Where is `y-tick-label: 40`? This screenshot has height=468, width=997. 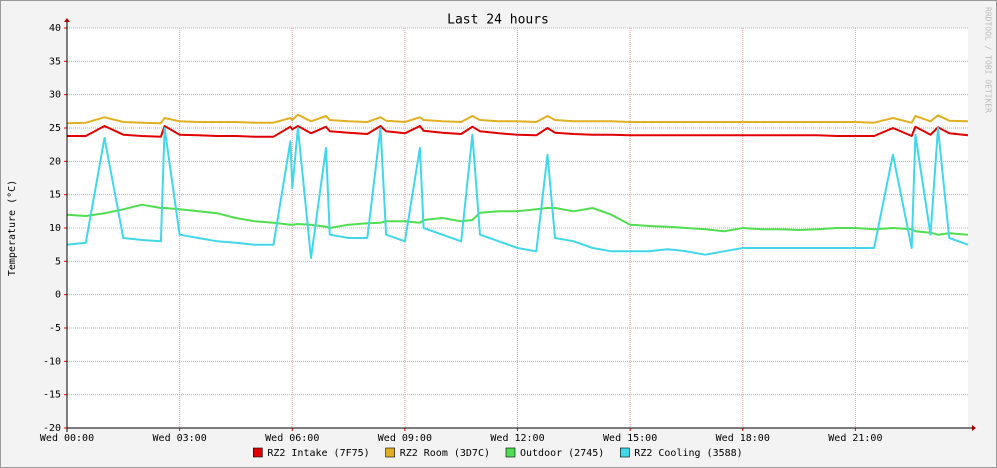 y-tick-label: 40 is located at coordinates (55, 28).